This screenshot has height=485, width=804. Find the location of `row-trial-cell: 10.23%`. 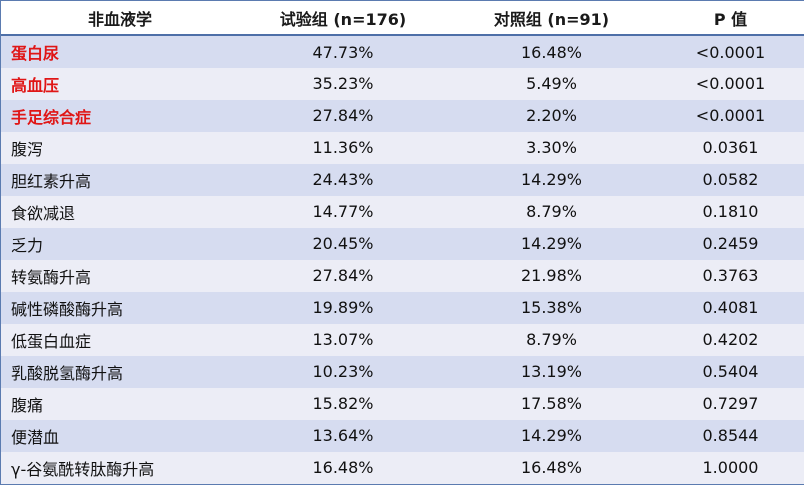

row-trial-cell: 10.23% is located at coordinates (343, 371).